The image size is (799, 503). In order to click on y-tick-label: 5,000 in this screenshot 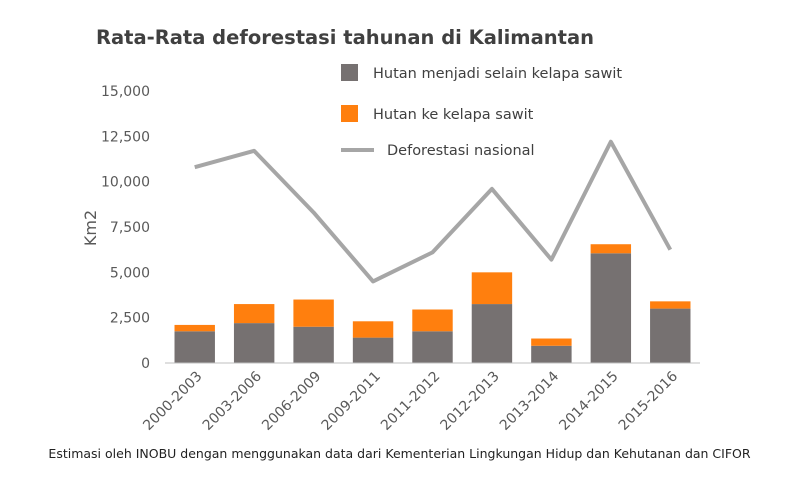, I will do `click(130, 273)`.